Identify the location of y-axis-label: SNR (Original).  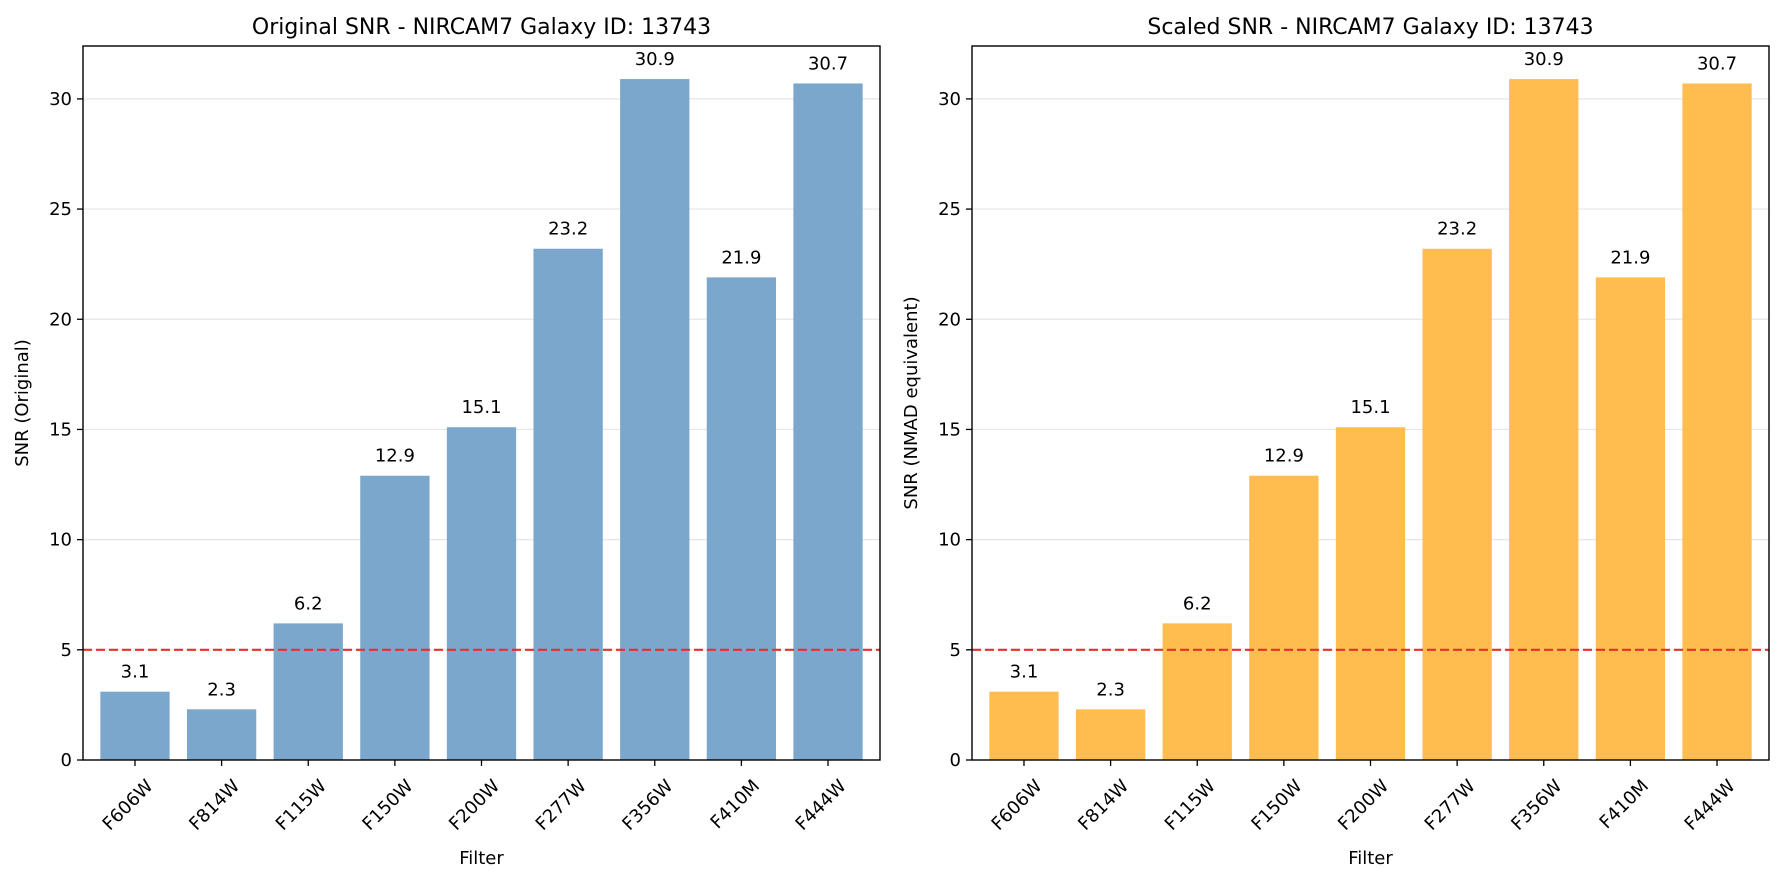
(22, 403).